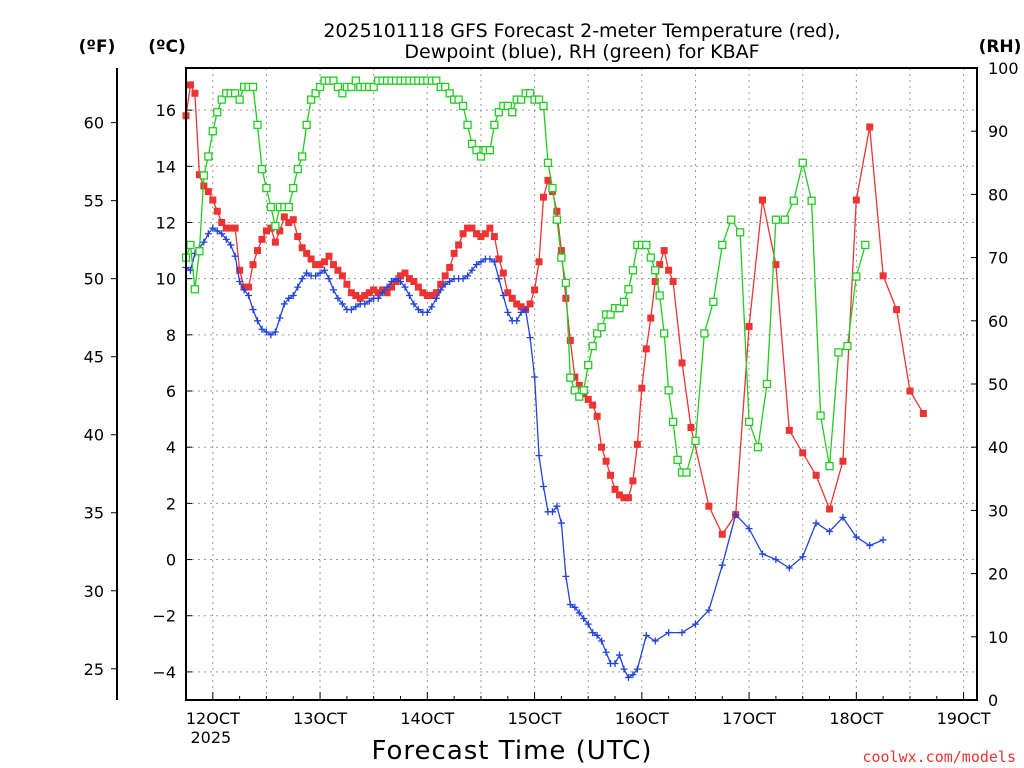 The image size is (1024, 768). I want to click on fahrenheit-tick-label: 25, so click(94, 669).